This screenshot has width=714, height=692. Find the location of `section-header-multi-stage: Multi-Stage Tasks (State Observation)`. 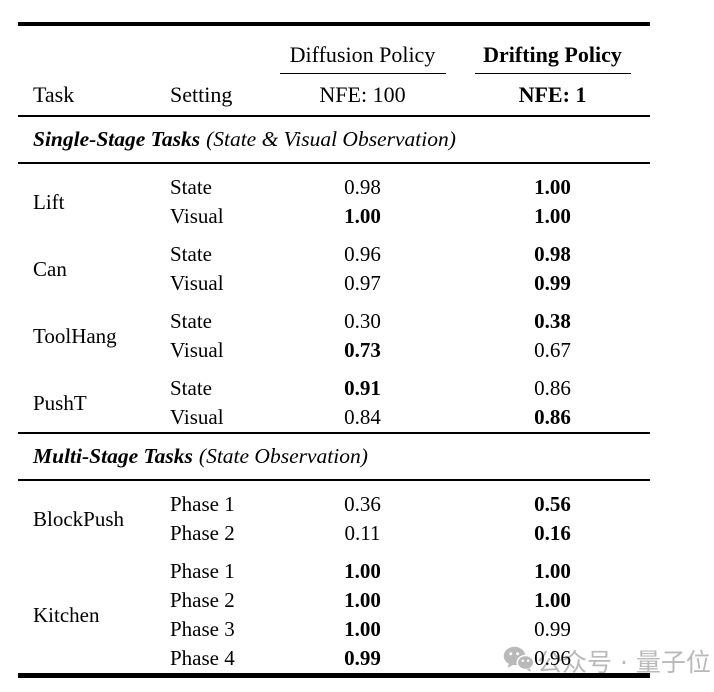

section-header-multi-stage: Multi-Stage Tasks (State Observation) is located at coordinates (334, 456).